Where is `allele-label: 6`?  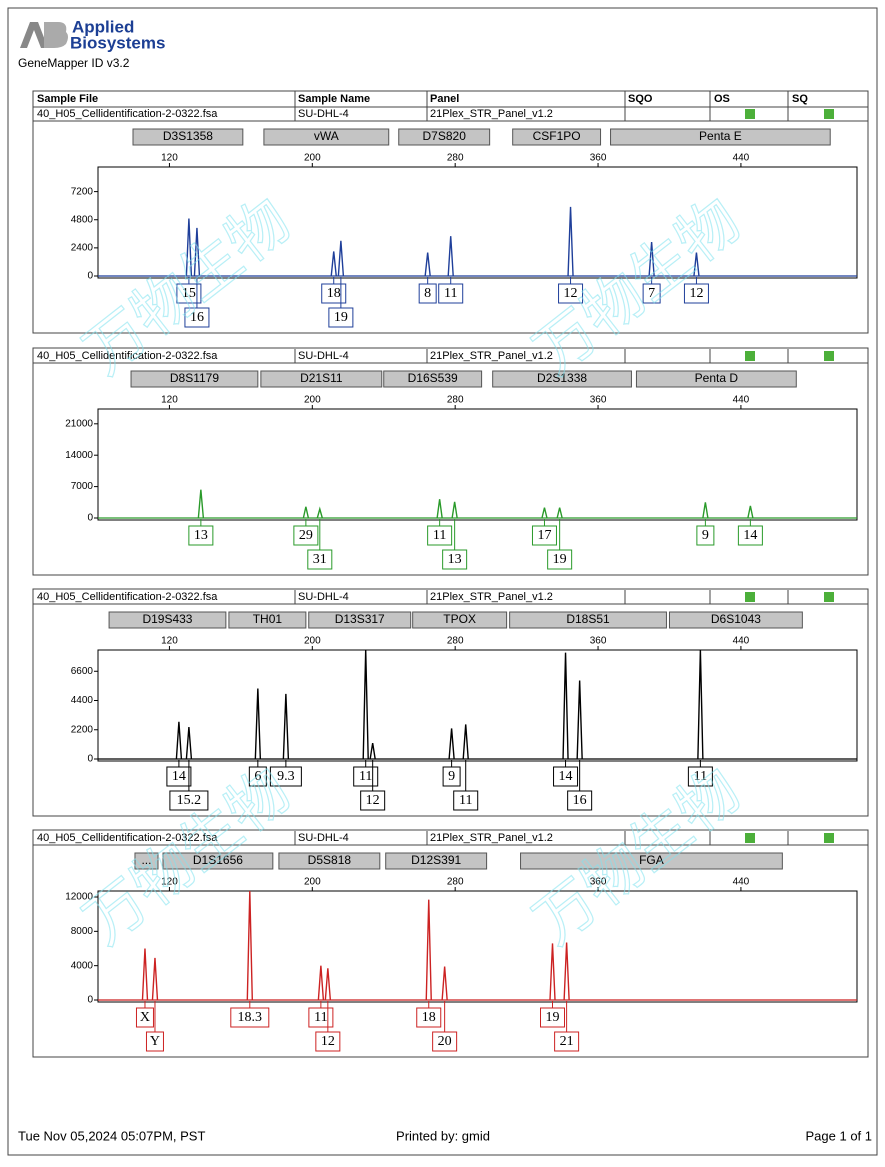 allele-label: 6 is located at coordinates (257, 776).